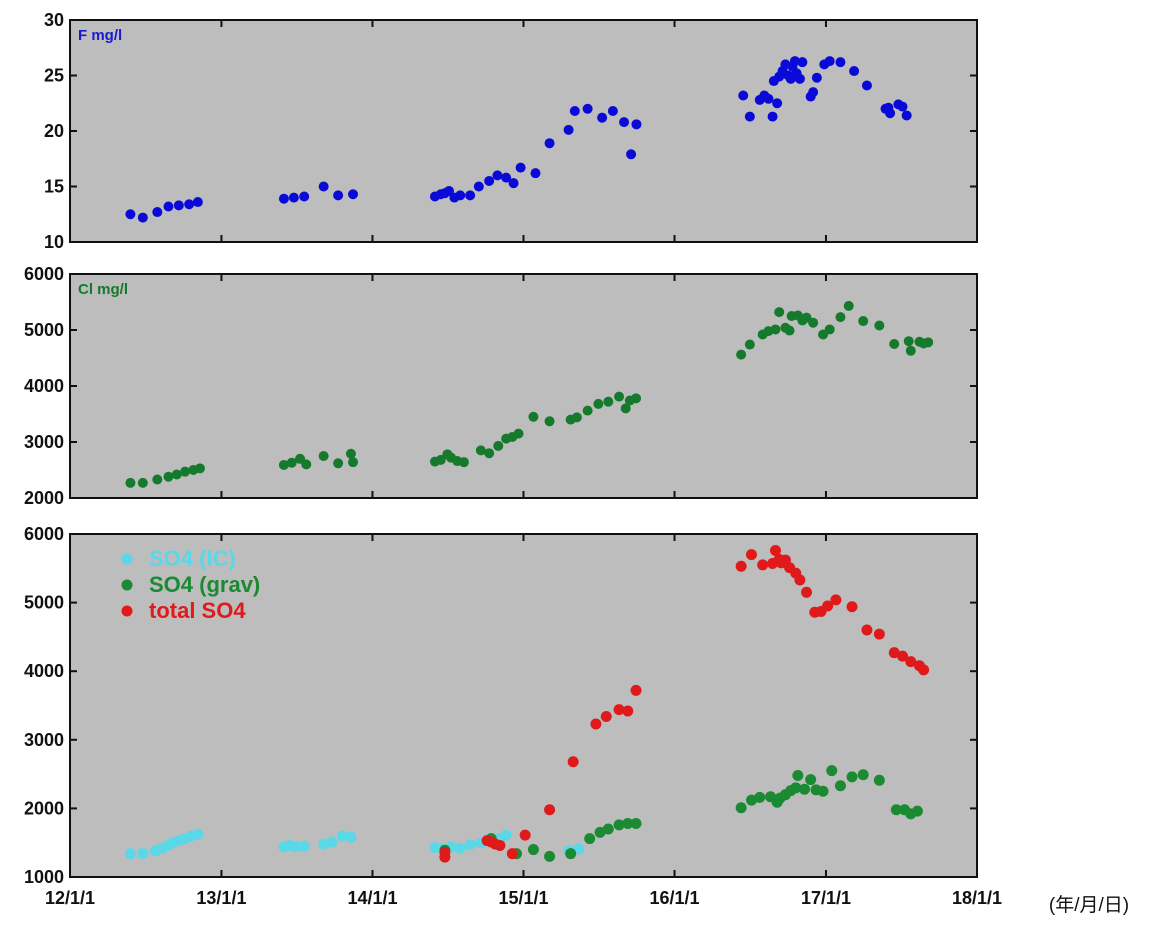 Image resolution: width=1162 pixels, height=926 pixels. What do you see at coordinates (54, 187) in the screenshot?
I see `y-tick-label: 15` at bounding box center [54, 187].